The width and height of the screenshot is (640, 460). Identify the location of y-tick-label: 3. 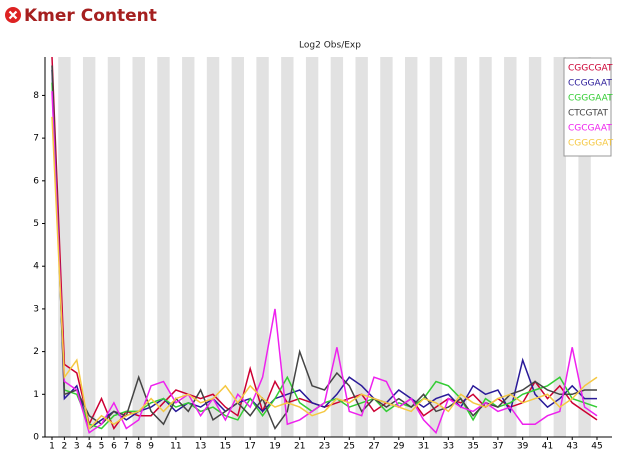
(36, 309).